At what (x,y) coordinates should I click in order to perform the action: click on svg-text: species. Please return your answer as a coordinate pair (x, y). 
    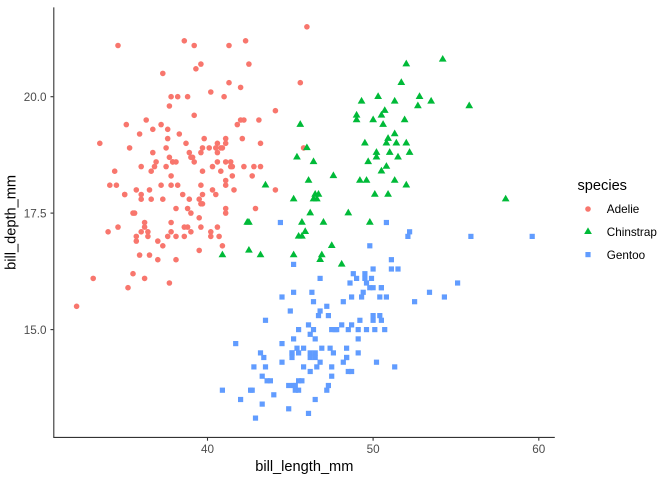
    Looking at the image, I should click on (602, 186).